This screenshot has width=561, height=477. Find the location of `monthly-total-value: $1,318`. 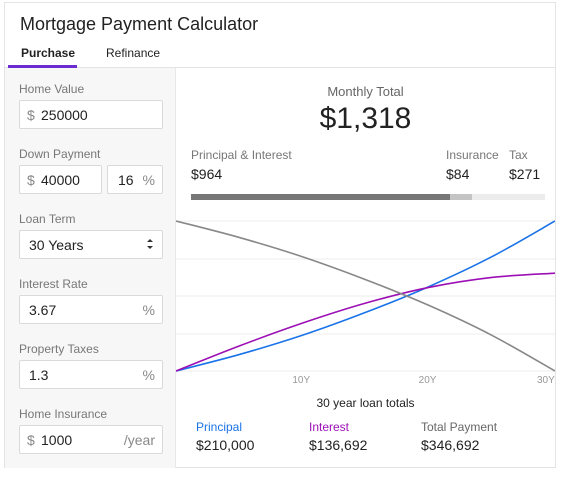

monthly-total-value: $1,318 is located at coordinates (365, 118).